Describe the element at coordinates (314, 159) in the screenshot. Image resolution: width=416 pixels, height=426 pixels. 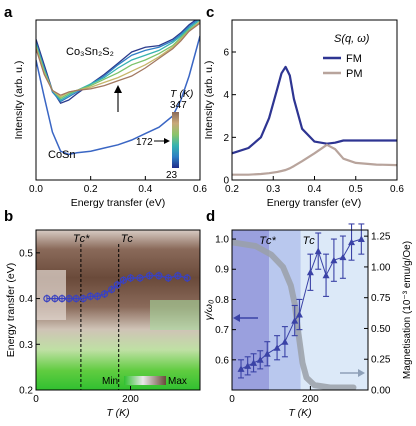
I see `spectrum-pm` at that location.